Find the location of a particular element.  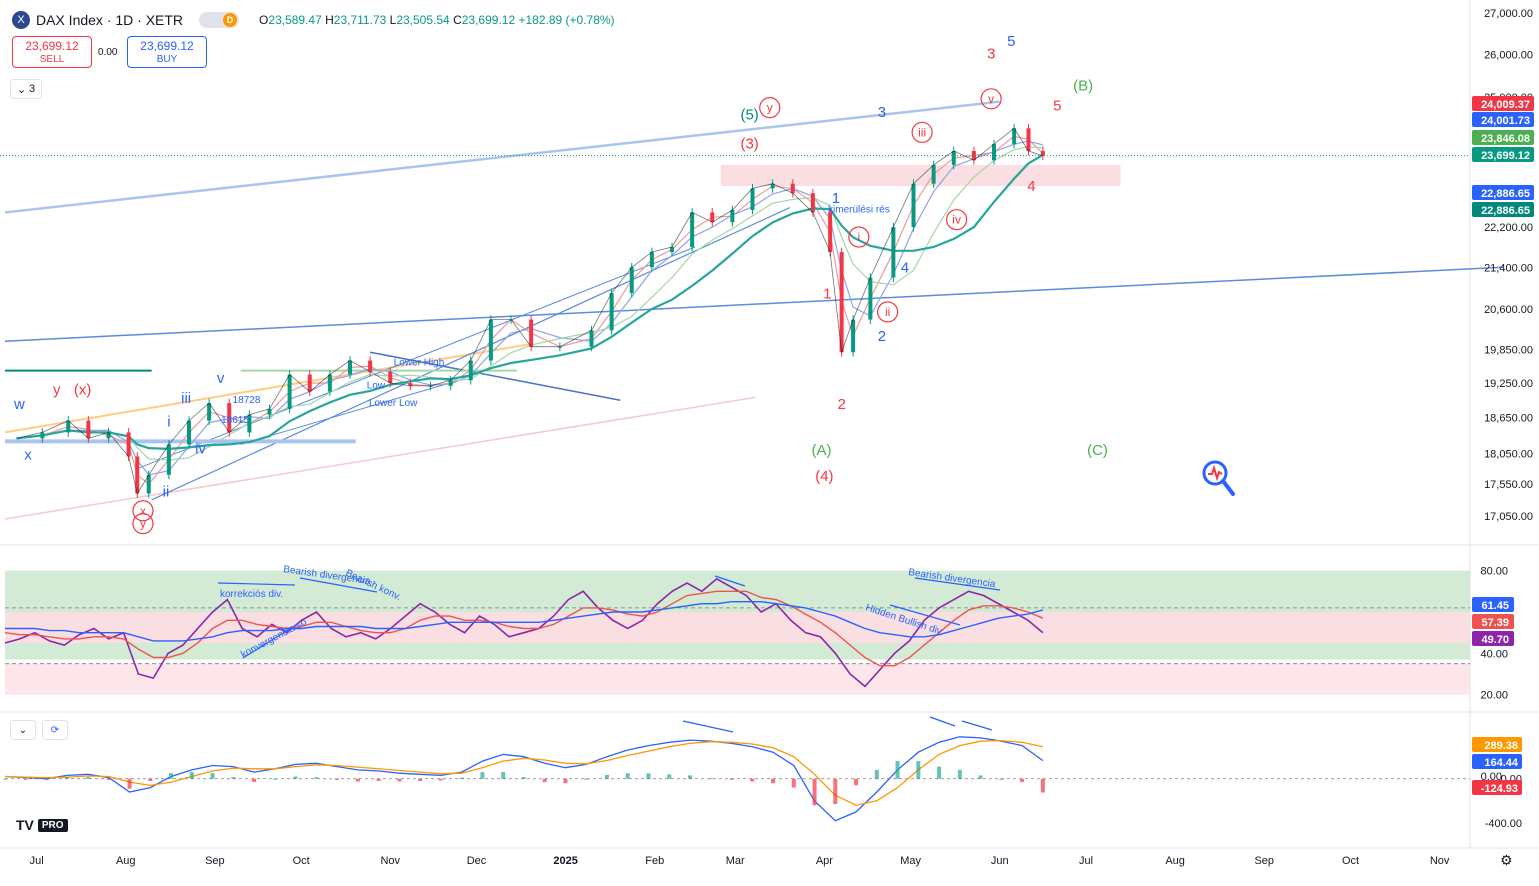

rsi-axis-tick-label: 20.00 is located at coordinates (1494, 696).